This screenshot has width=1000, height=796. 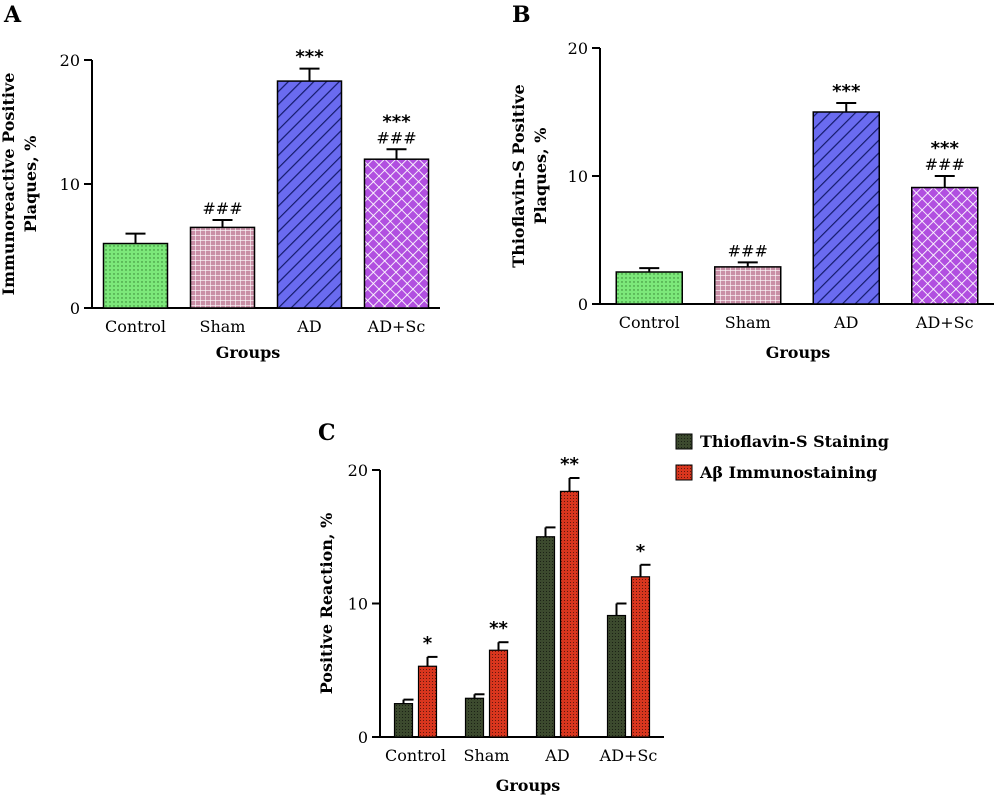 I want to click on panel-c-y-axis-title: Positive Reaction, %, so click(x=326, y=604).